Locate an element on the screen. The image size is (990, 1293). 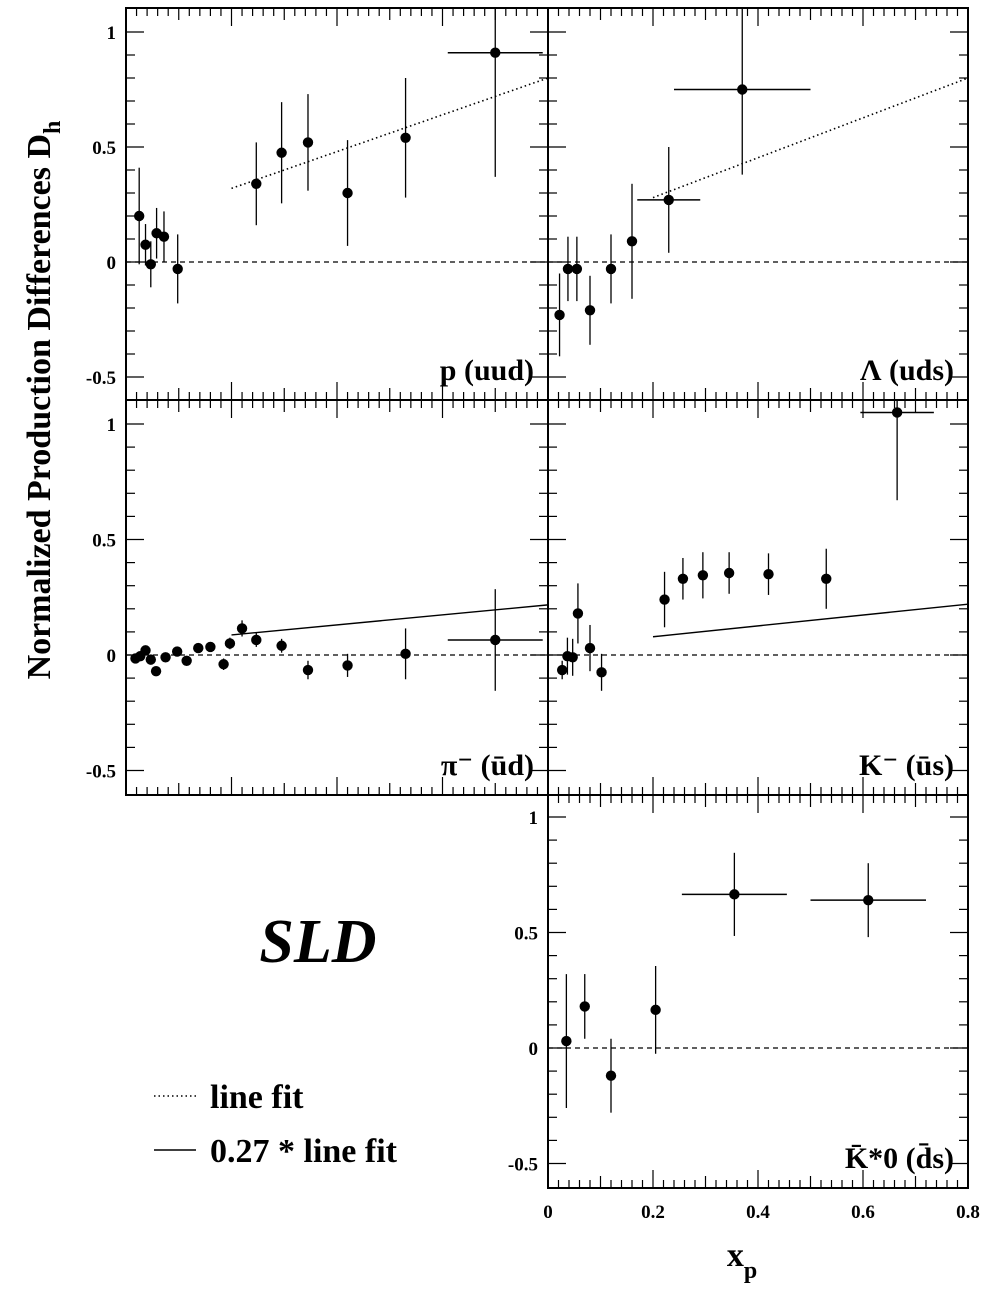
panel-p: p (uud) is located at coordinates (337, 204).